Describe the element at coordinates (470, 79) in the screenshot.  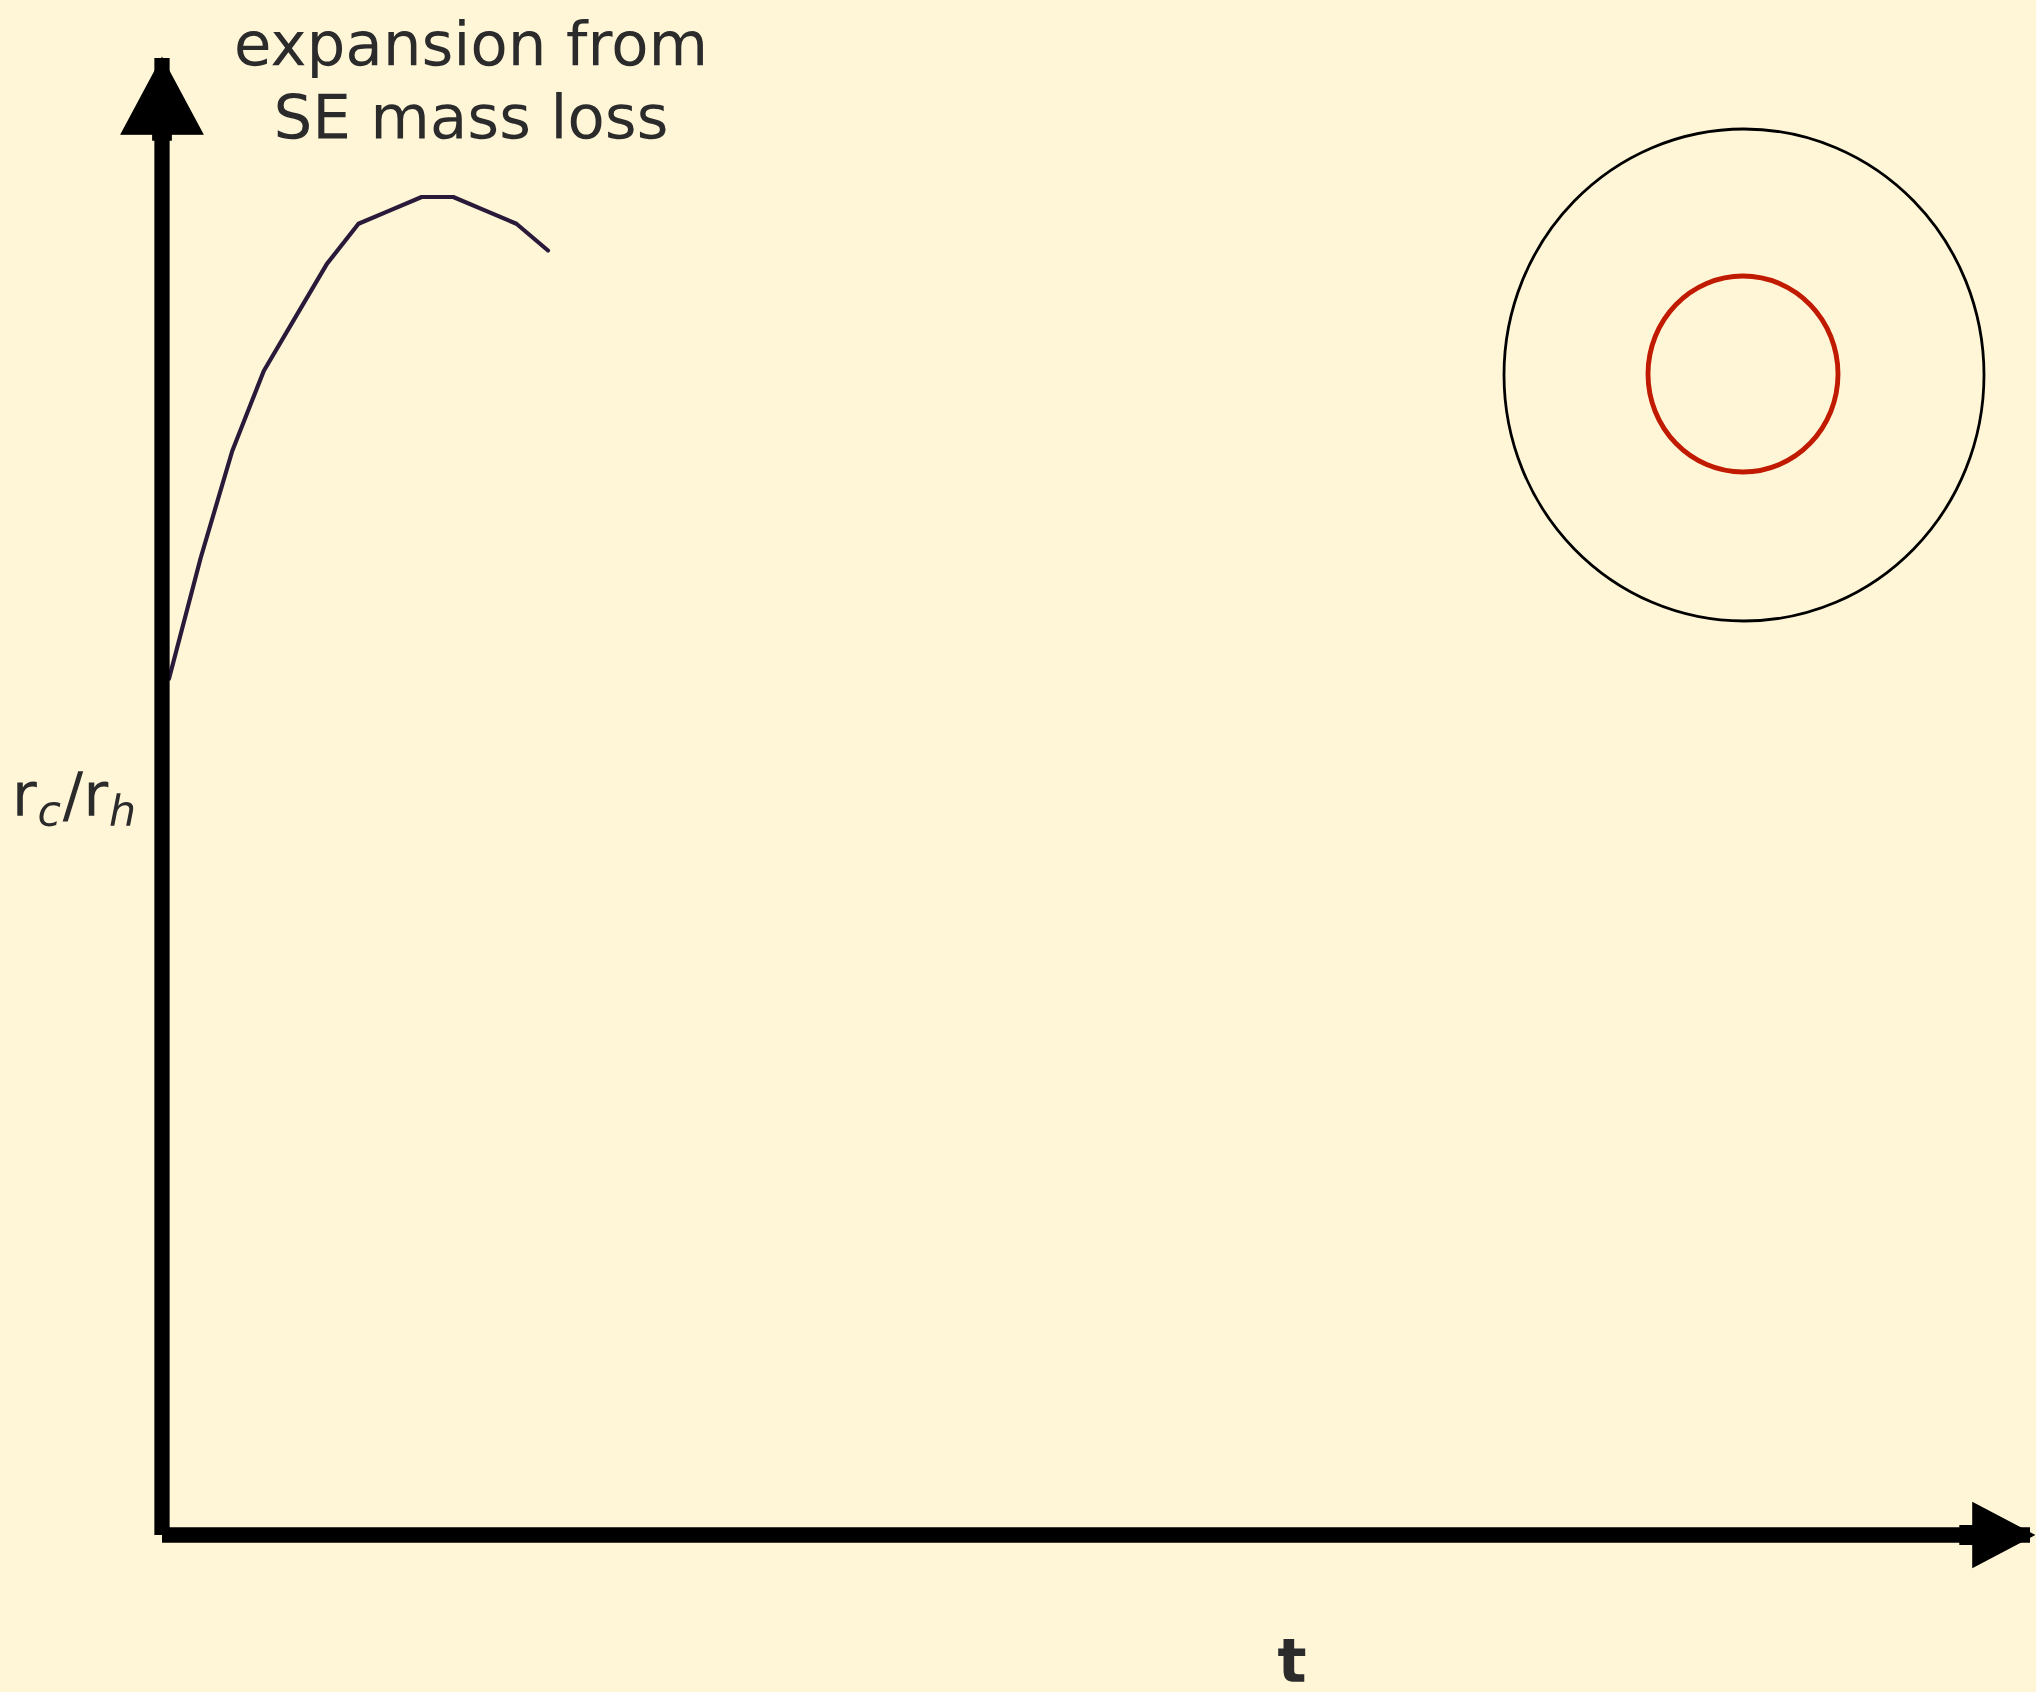
I see `chart-title: expansion from SE mass loss` at that location.